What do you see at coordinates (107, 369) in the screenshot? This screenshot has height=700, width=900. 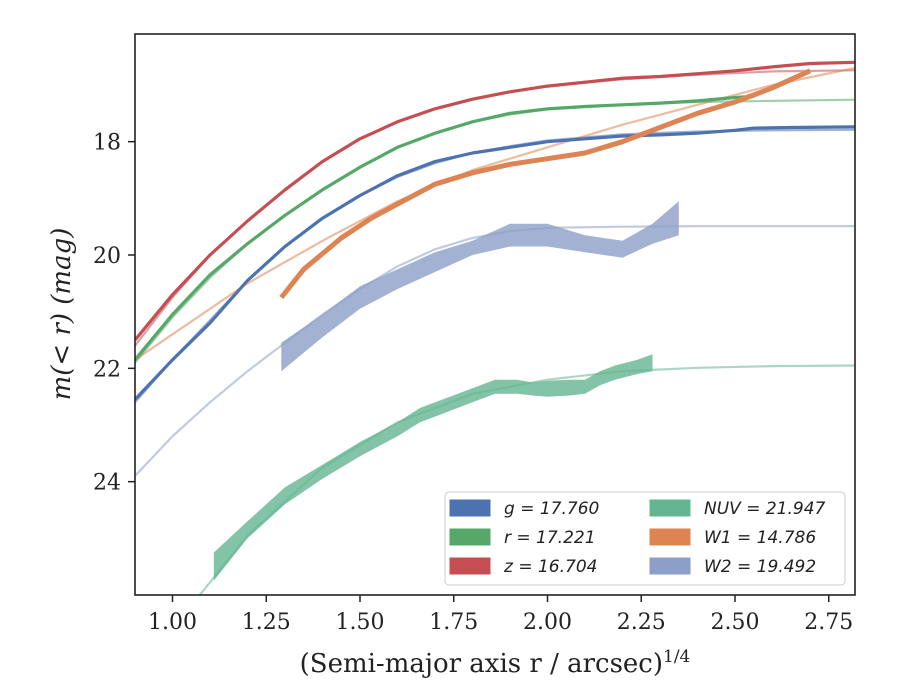 I see `y-tick-label: 22` at bounding box center [107, 369].